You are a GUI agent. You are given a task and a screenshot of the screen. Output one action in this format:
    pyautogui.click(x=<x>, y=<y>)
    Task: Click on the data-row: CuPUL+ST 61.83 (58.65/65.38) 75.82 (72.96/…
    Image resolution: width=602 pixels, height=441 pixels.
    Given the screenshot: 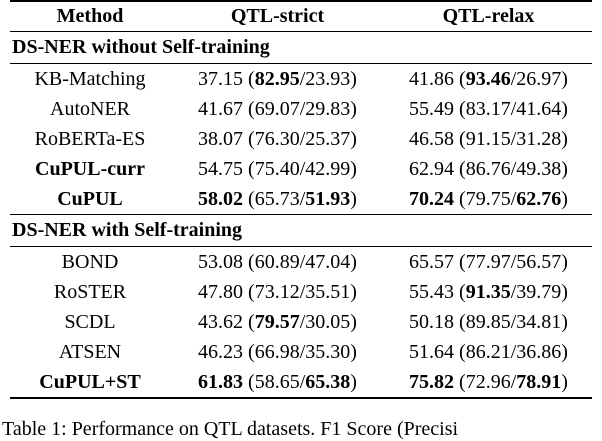 What is the action you would take?
    pyautogui.click(x=301, y=382)
    